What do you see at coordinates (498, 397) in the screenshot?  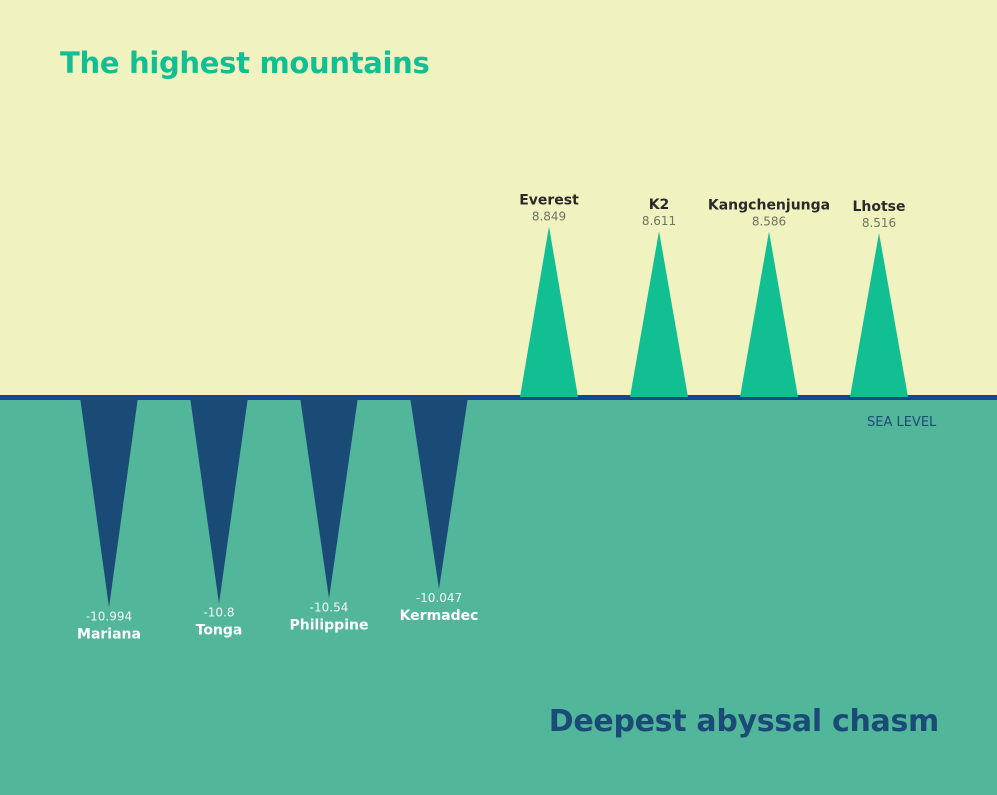 I see `sea-level-line` at bounding box center [498, 397].